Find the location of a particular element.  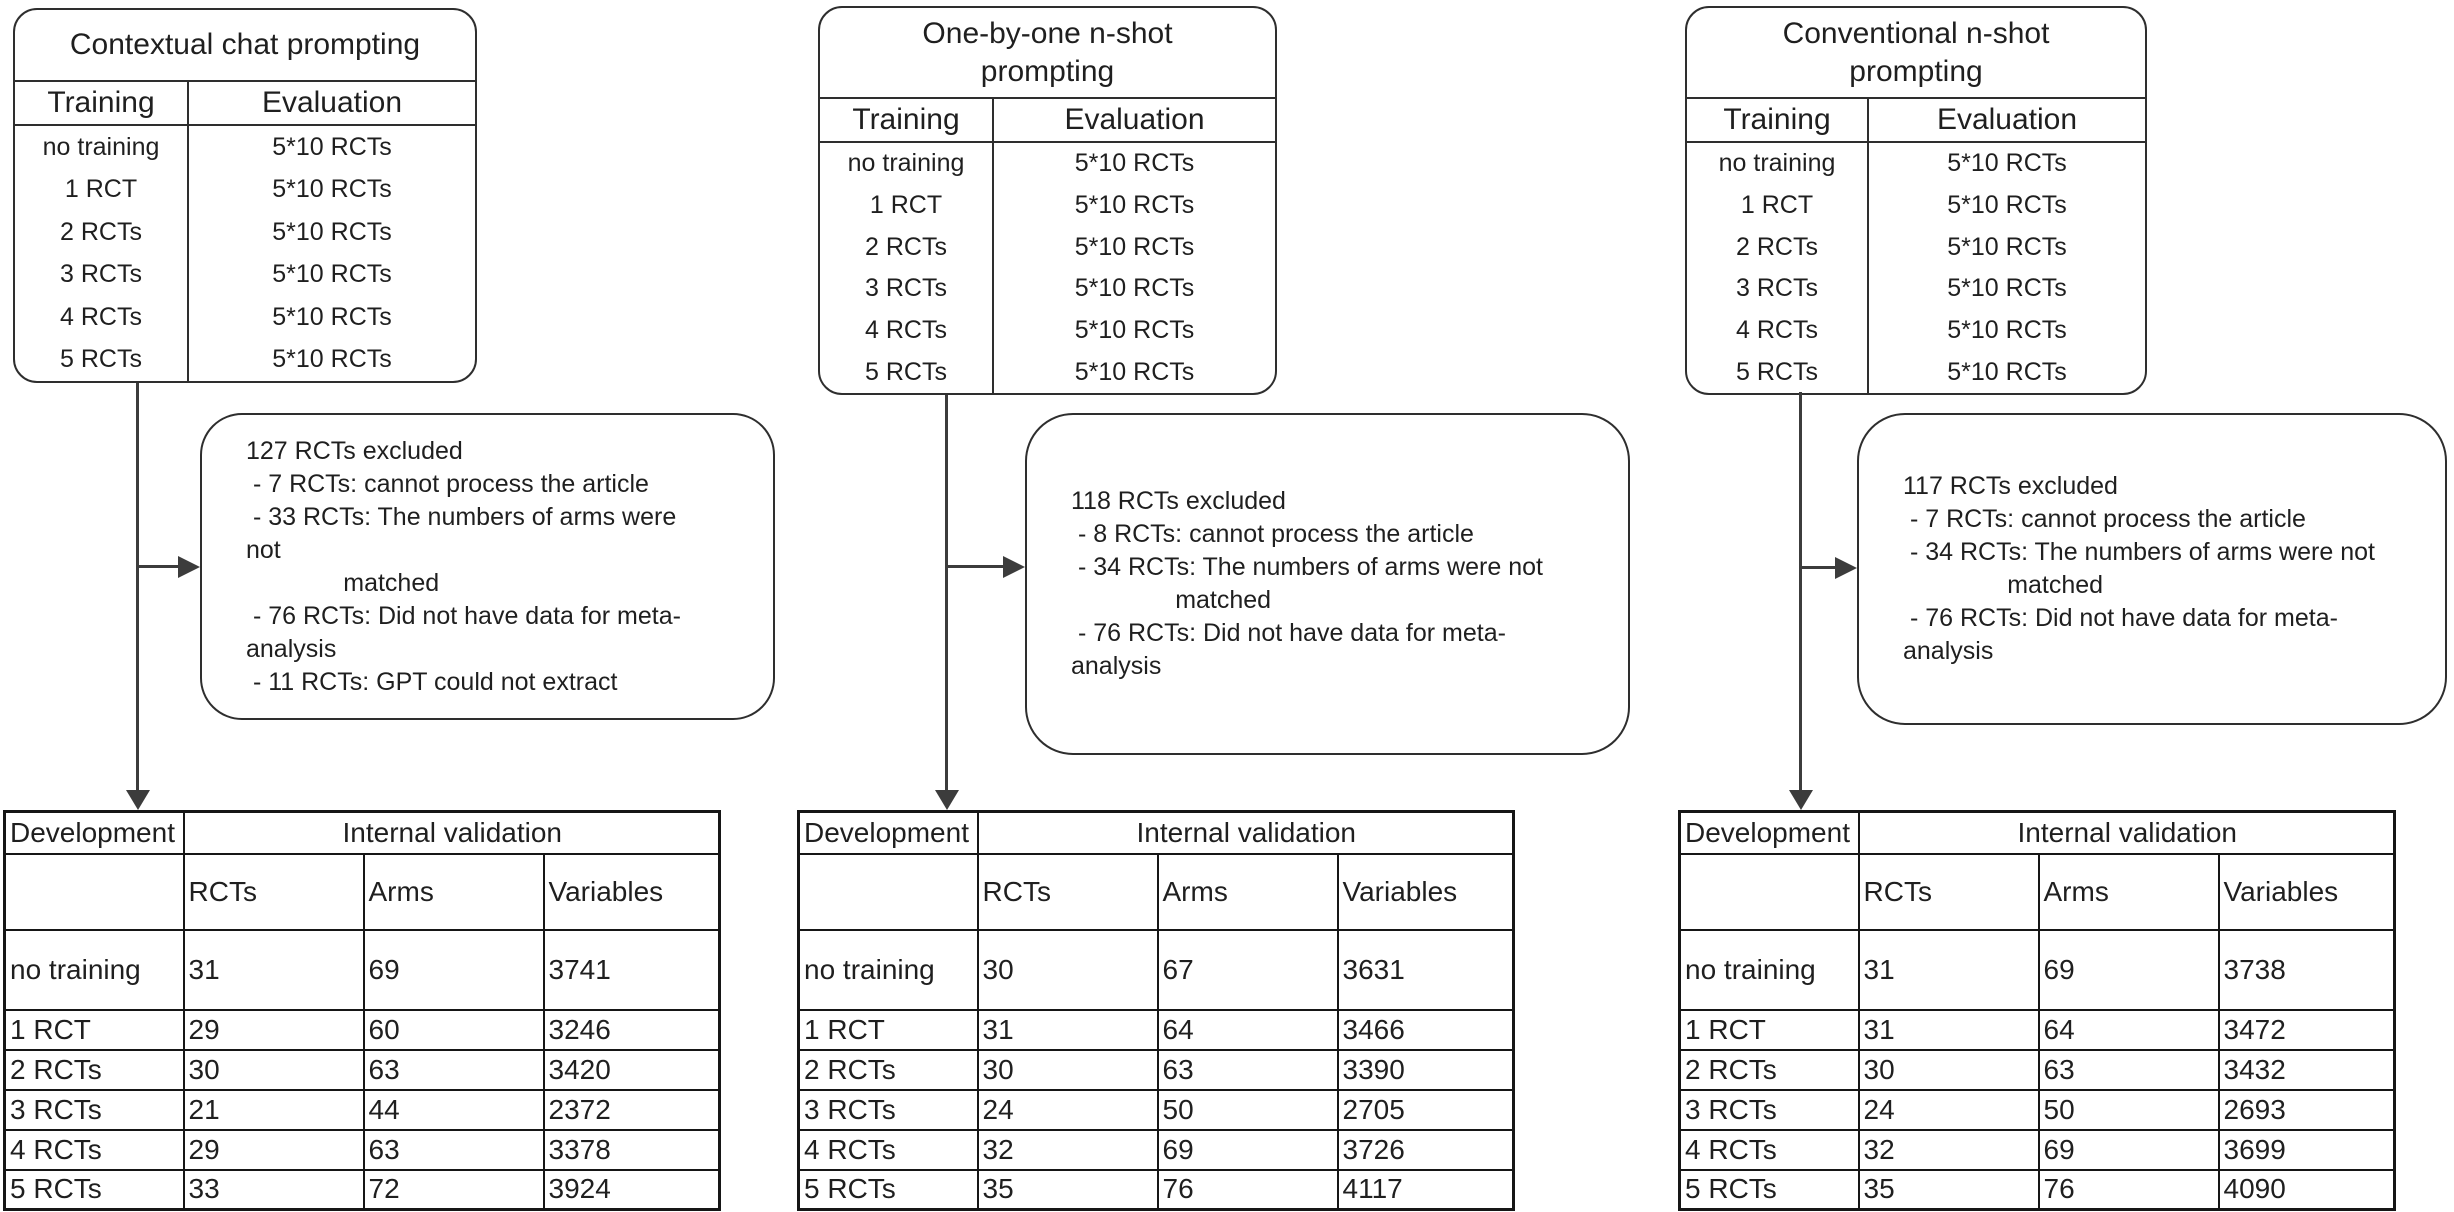

data-cell: 3378 is located at coordinates (631, 1149).